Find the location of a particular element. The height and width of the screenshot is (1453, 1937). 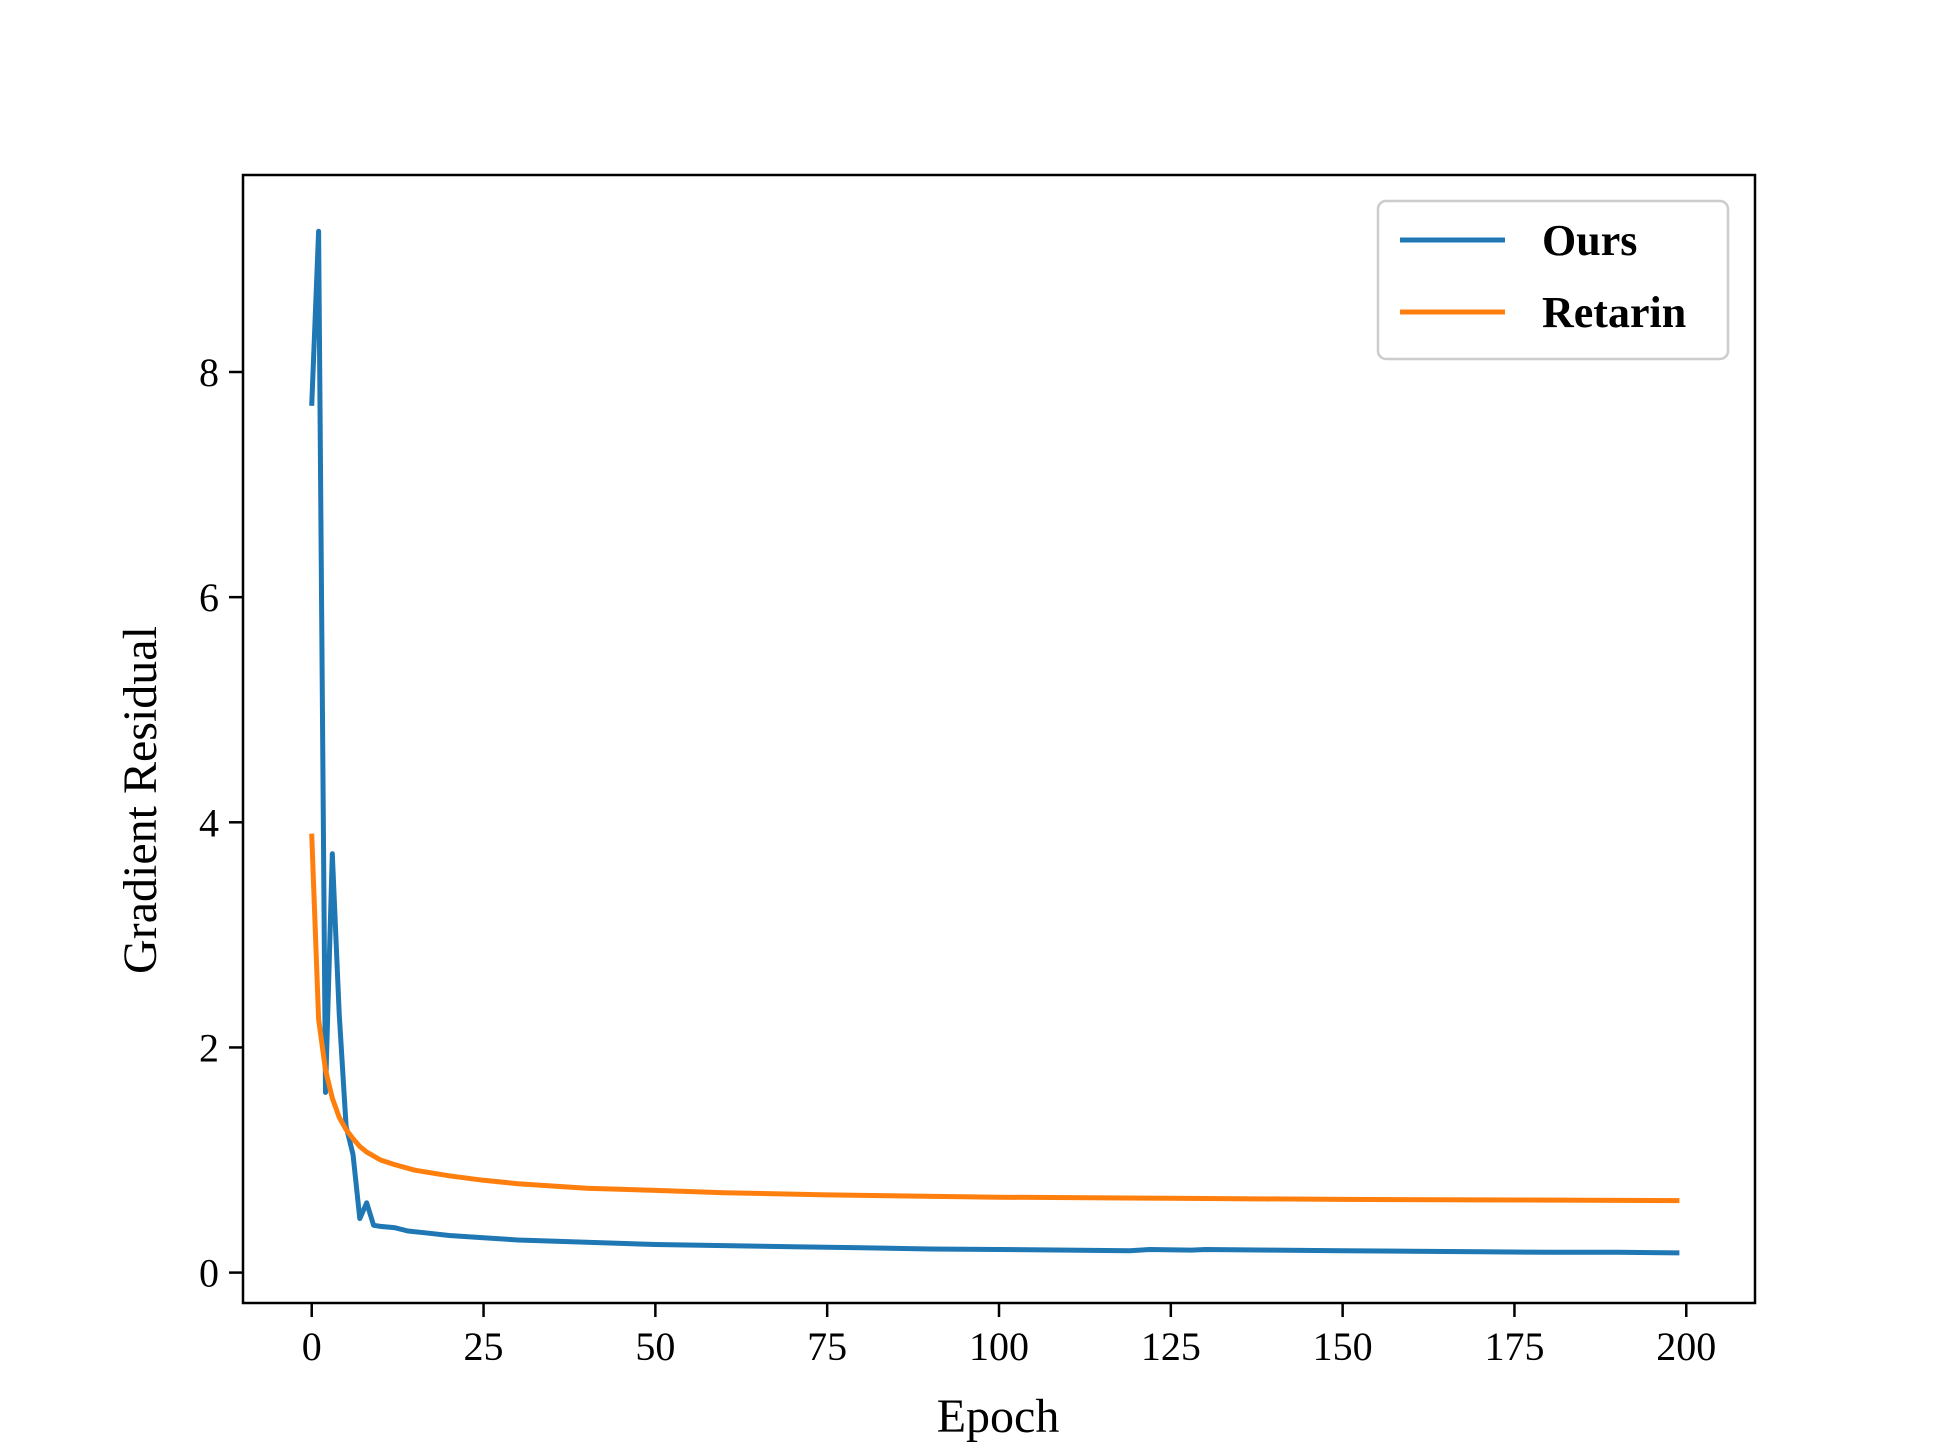

y-axis-ticks: 0 2 4 6 8 is located at coordinates (221, 823).